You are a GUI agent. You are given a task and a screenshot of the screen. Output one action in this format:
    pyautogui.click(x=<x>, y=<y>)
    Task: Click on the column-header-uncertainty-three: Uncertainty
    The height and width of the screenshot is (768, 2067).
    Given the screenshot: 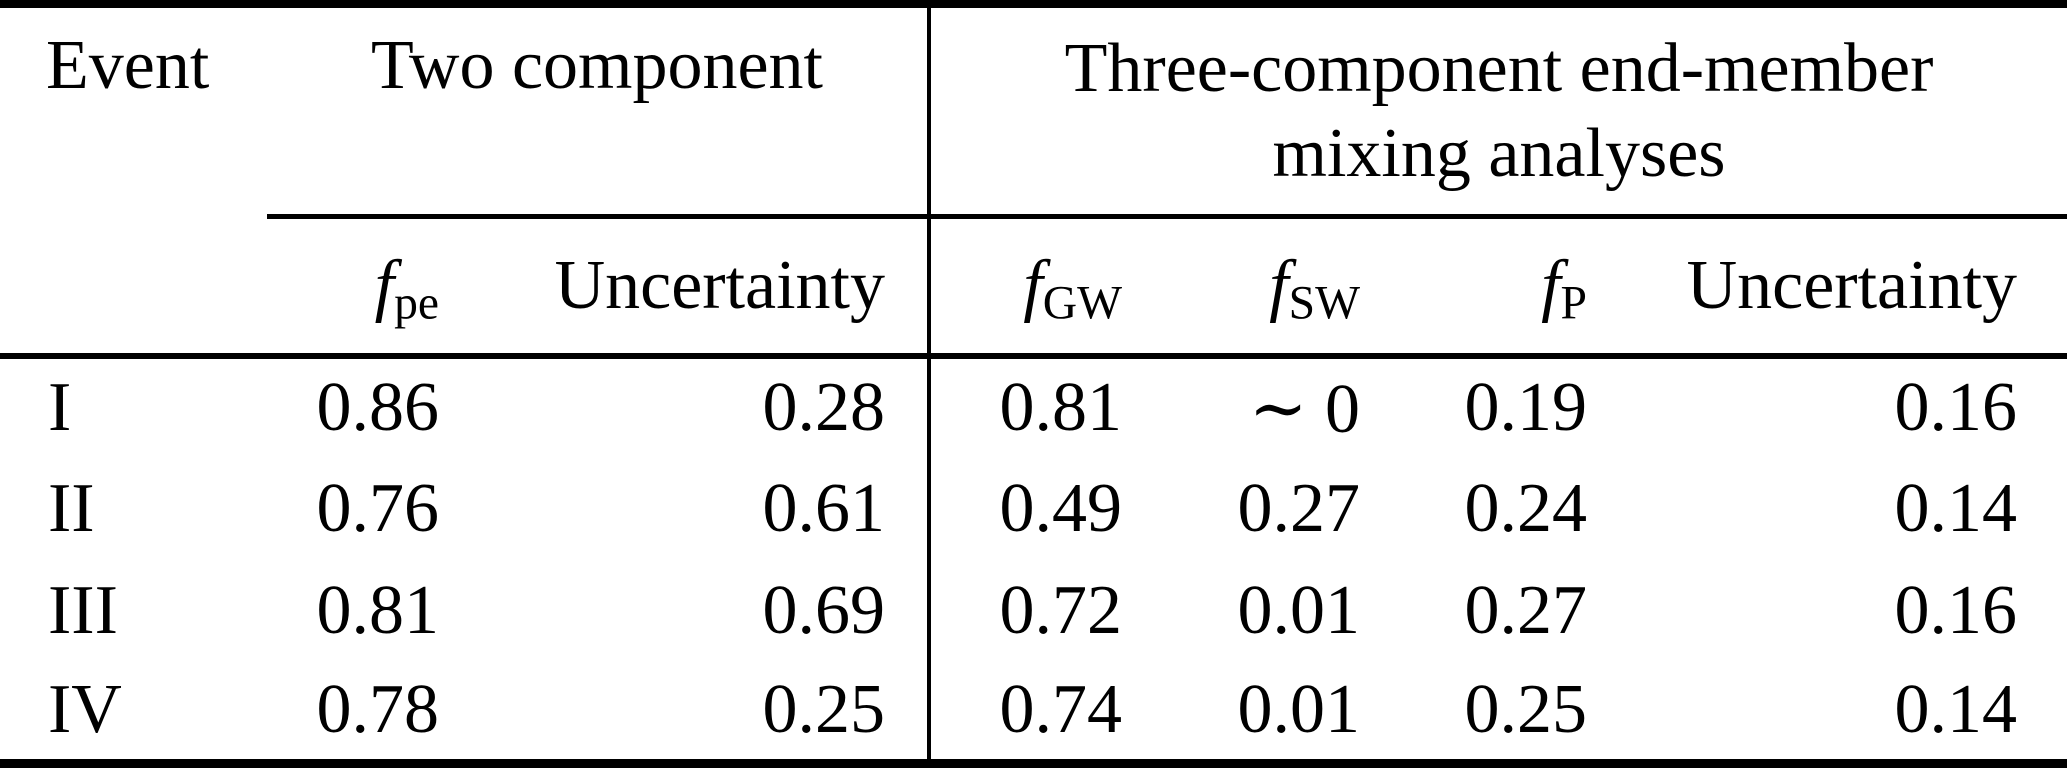 What is the action you would take?
    pyautogui.click(x=1833, y=287)
    